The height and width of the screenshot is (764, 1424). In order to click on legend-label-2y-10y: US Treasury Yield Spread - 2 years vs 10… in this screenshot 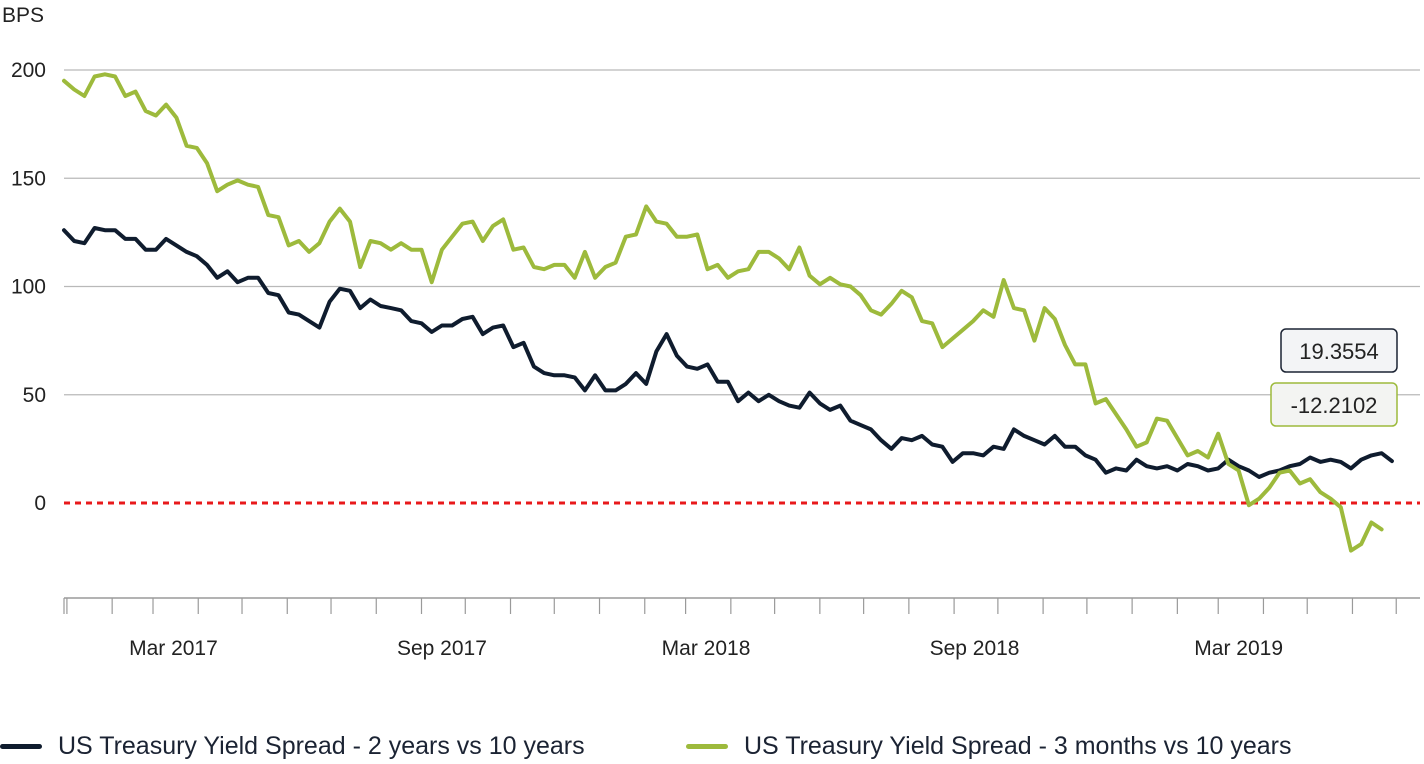, I will do `click(321, 746)`.